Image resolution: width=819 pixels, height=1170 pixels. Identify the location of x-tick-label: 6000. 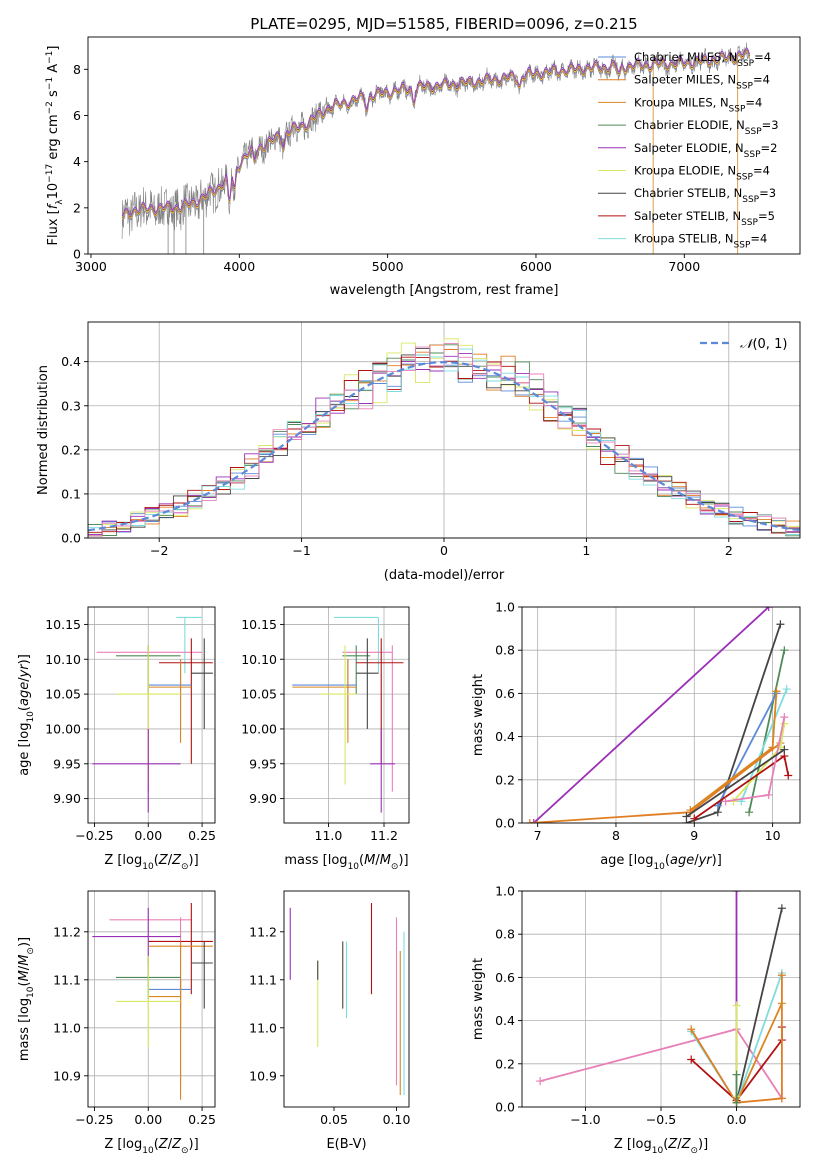
(536, 266).